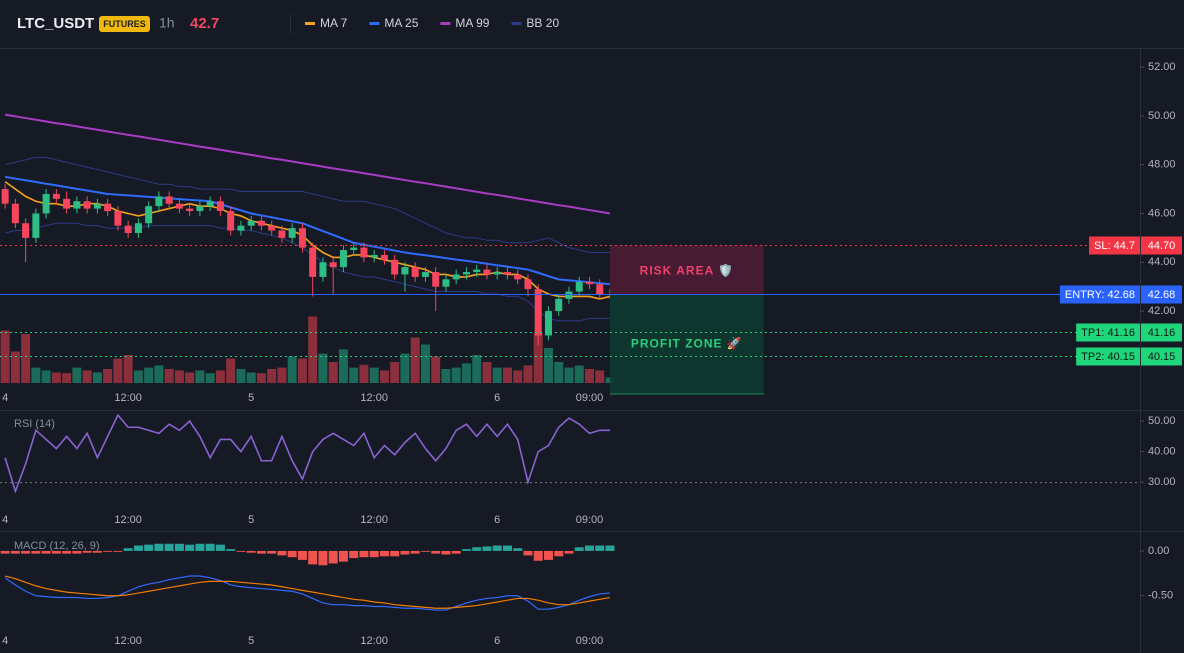  Describe the element at coordinates (401, 23) in the screenshot. I see `legend-label: MA 25` at that location.